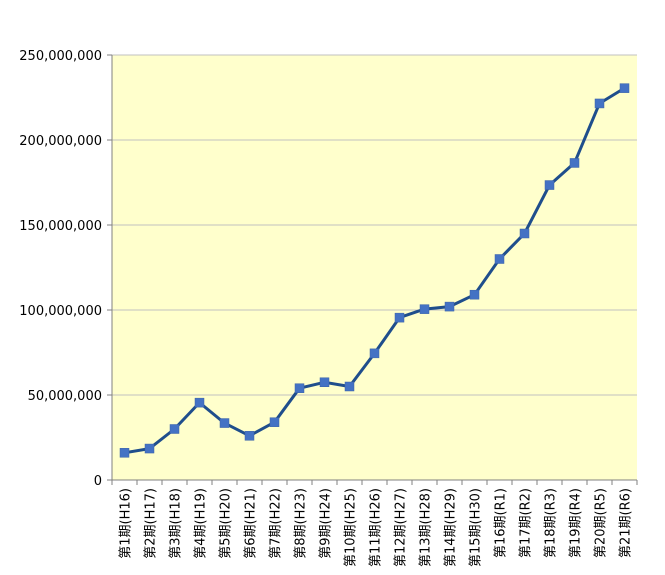  I want to click on x-tick-label: 第16期(R1), so click(501, 523).